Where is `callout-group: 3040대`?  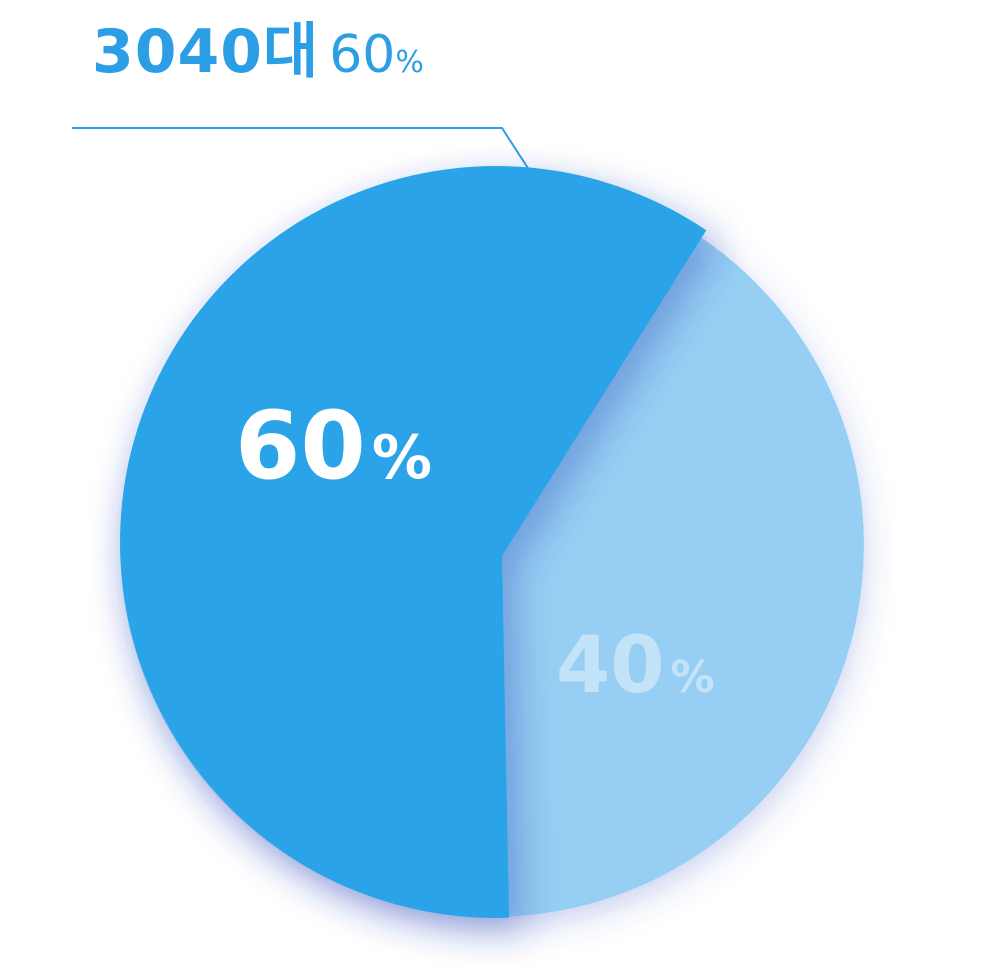
callout-group: 3040대 is located at coordinates (206, 52).